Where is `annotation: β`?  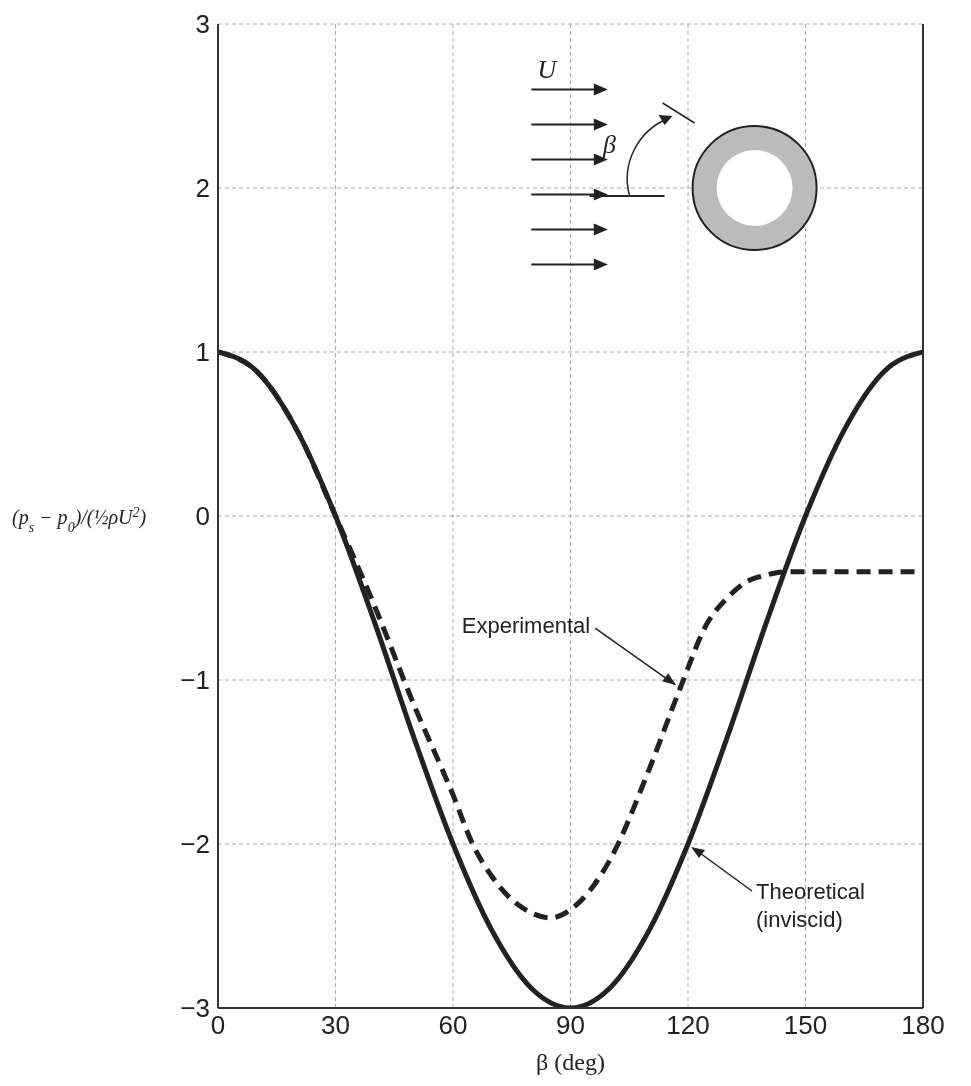
annotation: β is located at coordinates (609, 144).